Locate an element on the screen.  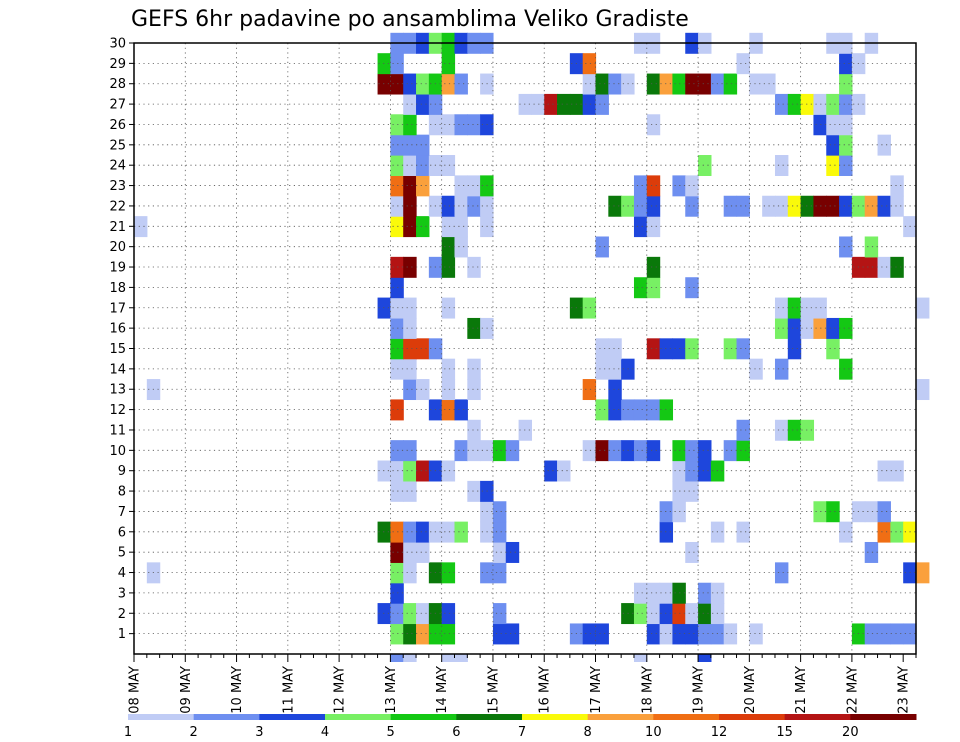
y-tick-label: 12 is located at coordinates (117, 410).